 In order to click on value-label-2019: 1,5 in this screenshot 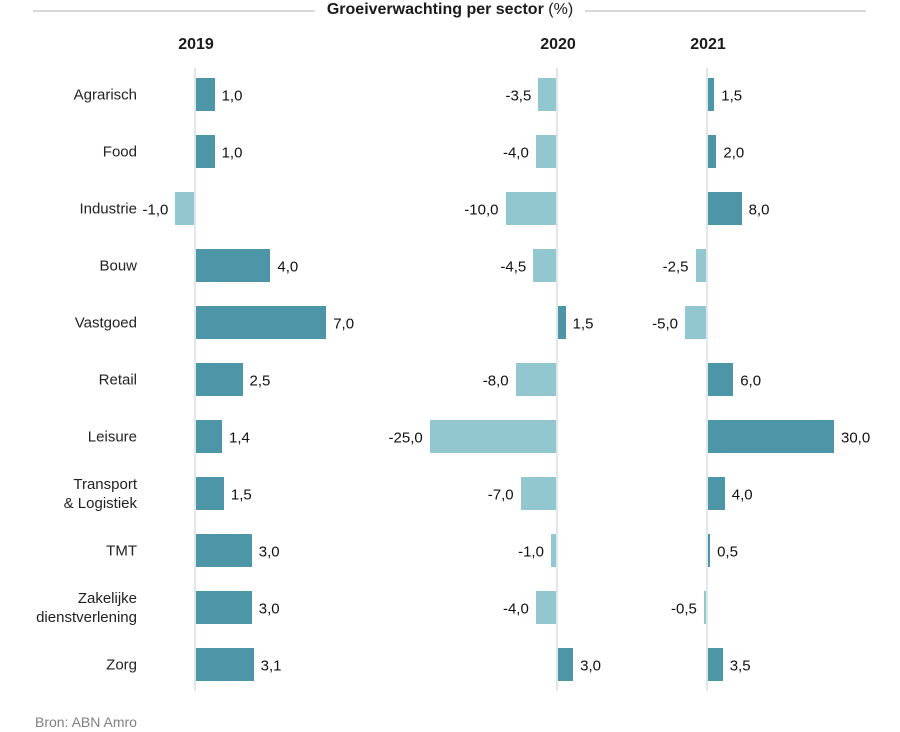, I will do `click(241, 494)`.